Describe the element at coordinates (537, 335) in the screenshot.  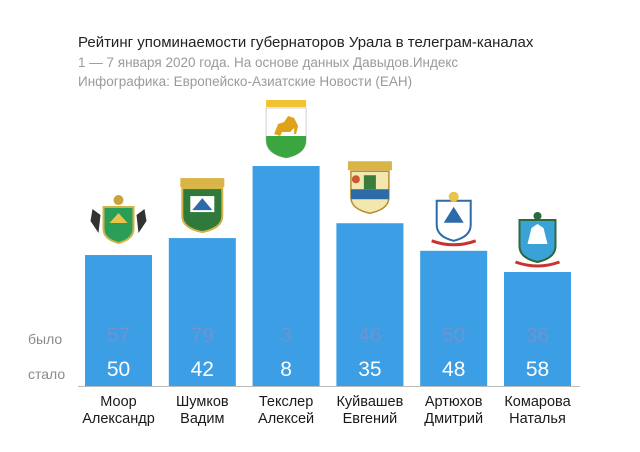
I see `value-before-6: 36` at that location.